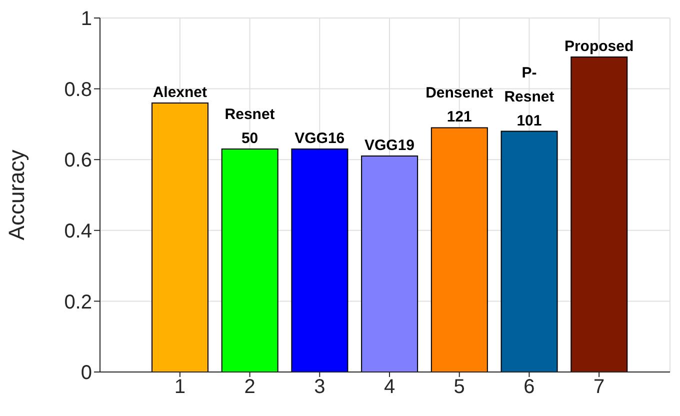  Describe the element at coordinates (599, 46) in the screenshot. I see `annotation: Proposed` at that location.